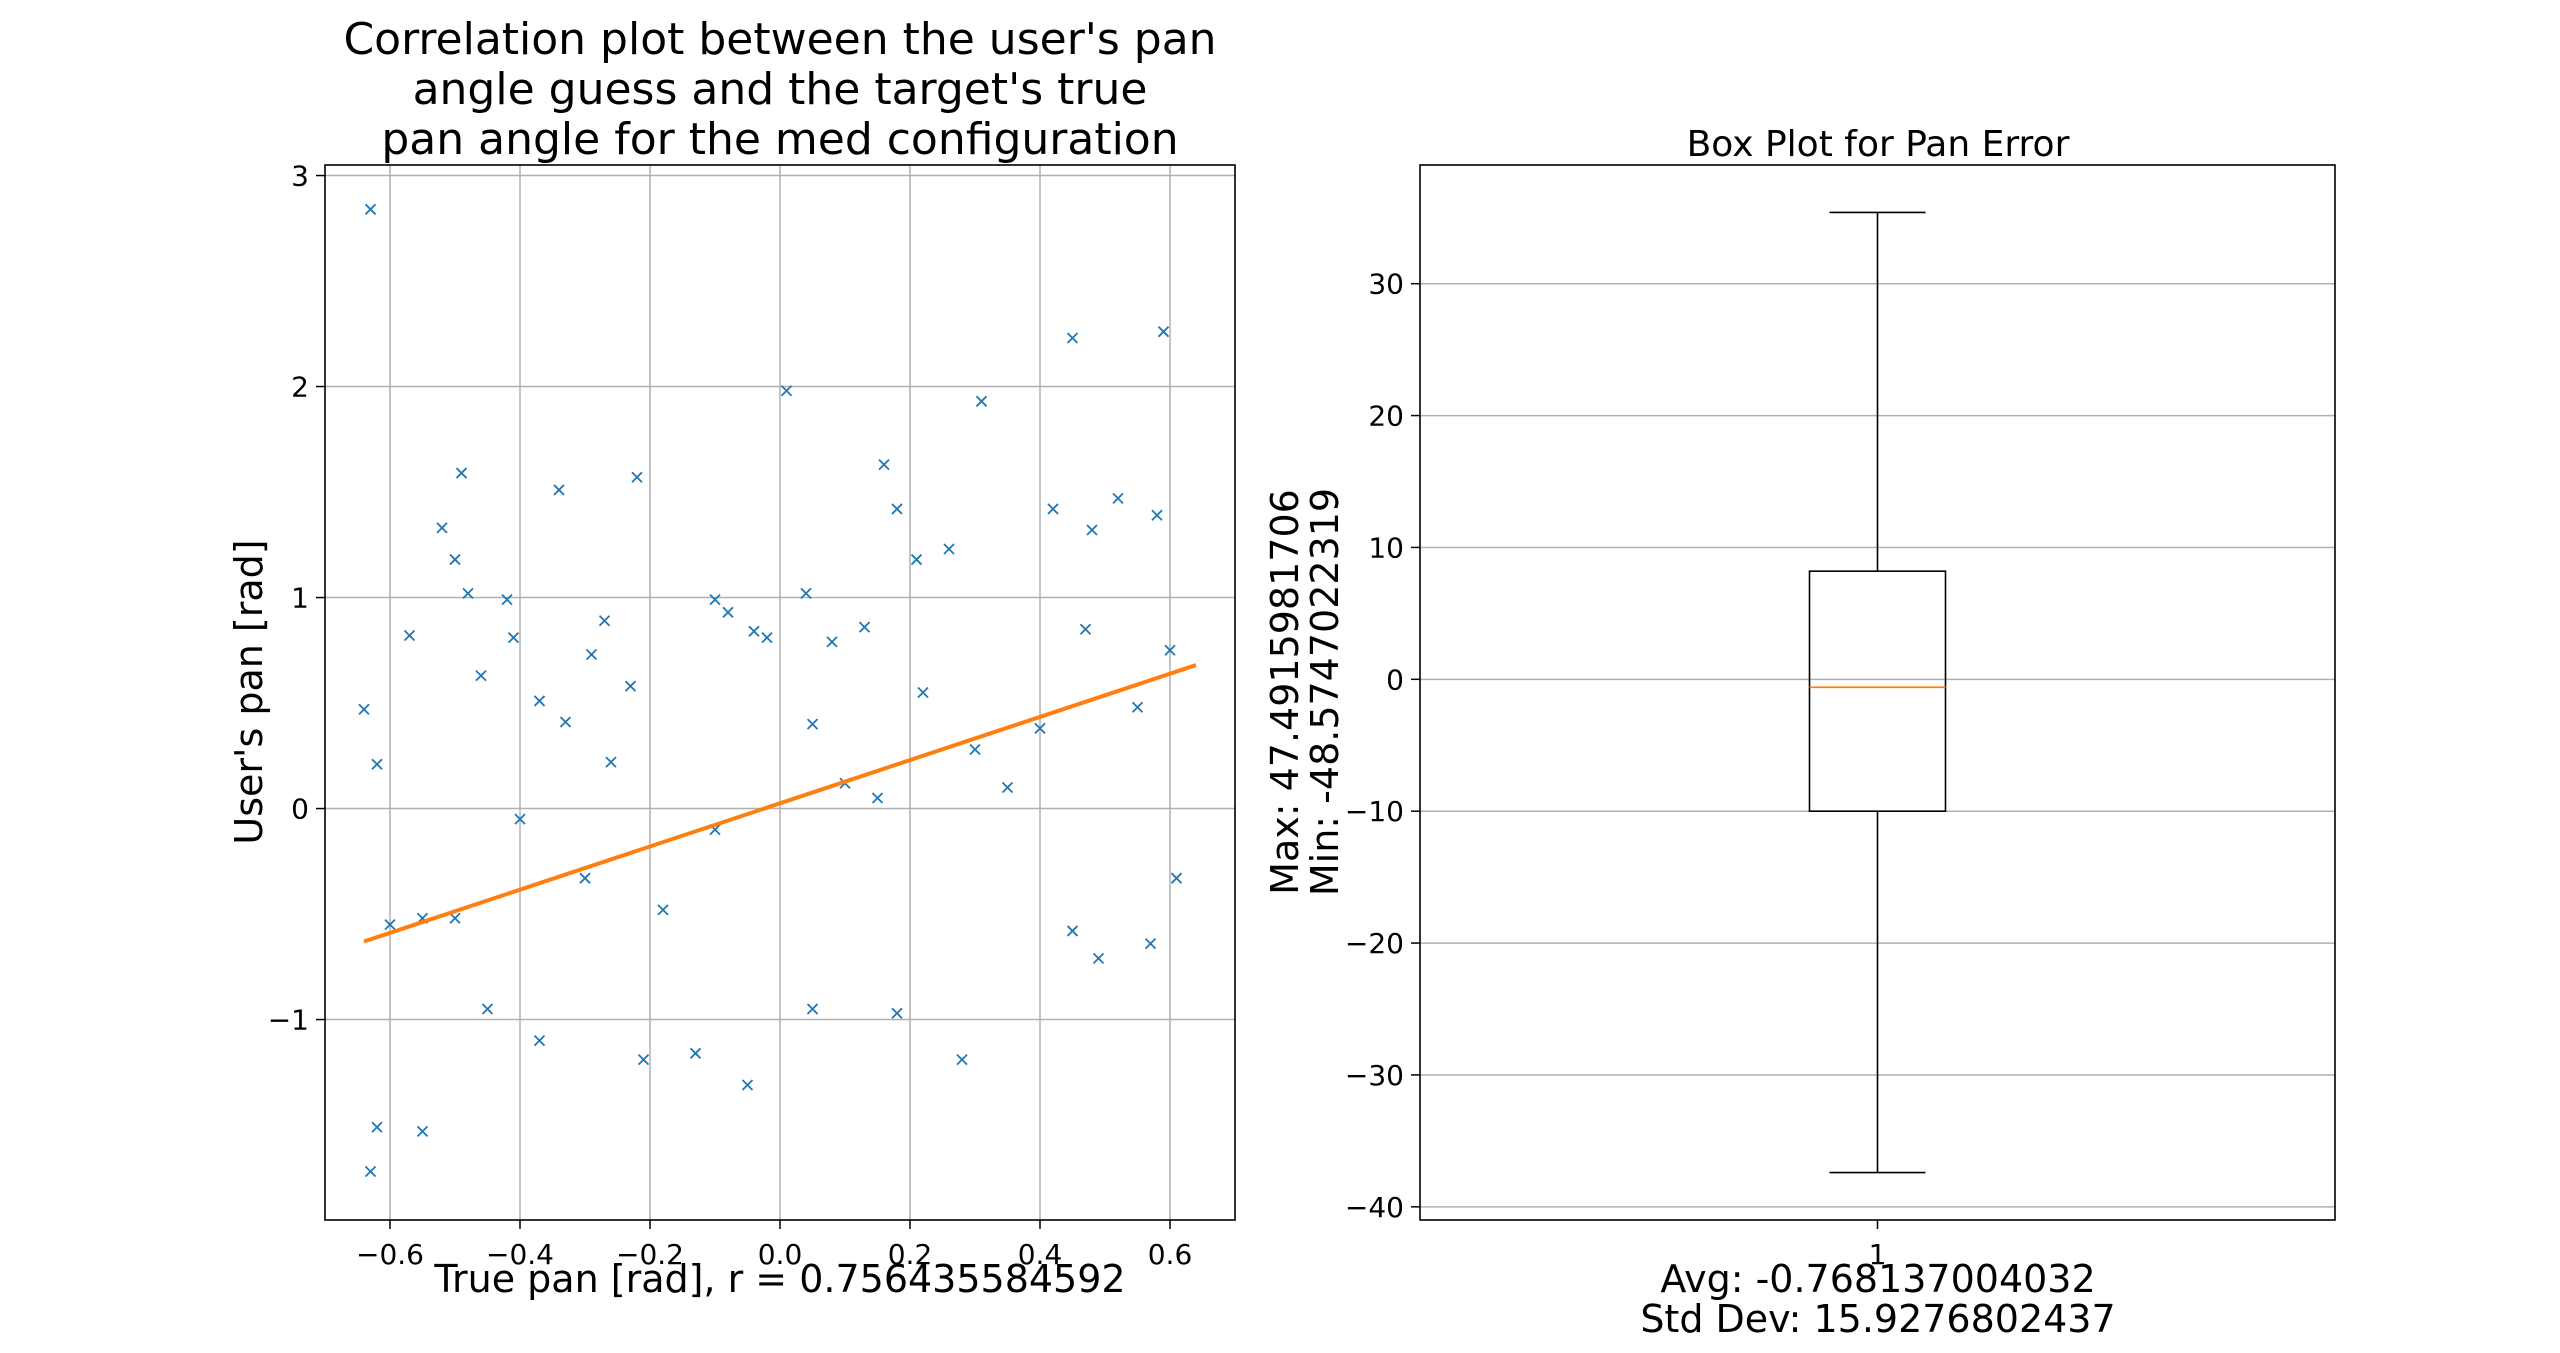  Describe the element at coordinates (910, 1254) in the screenshot. I see `scatter-x-tick-label: 0.2` at that location.